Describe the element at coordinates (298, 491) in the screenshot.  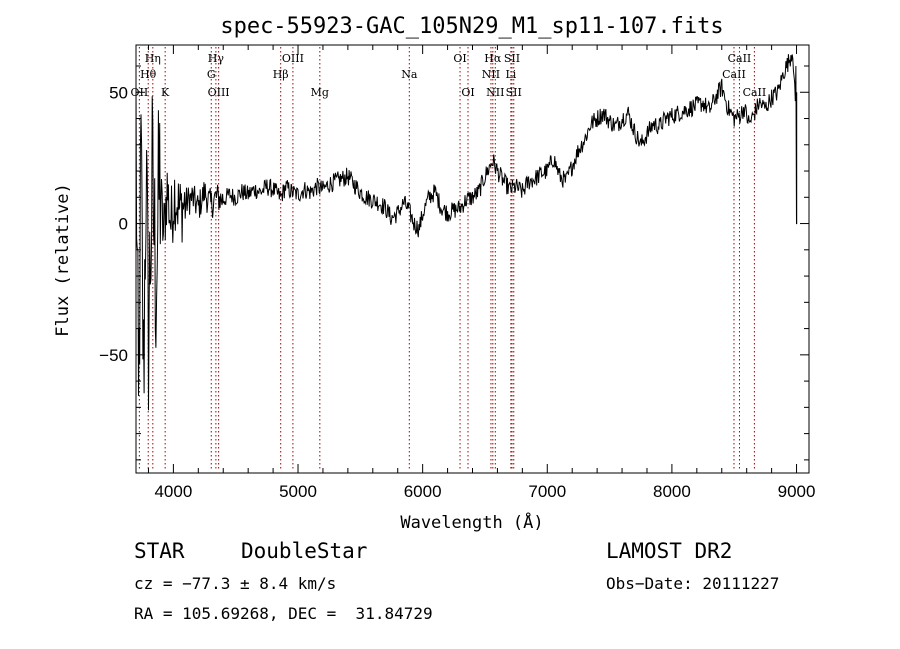
I see `x-tick-label: 5000` at that location.